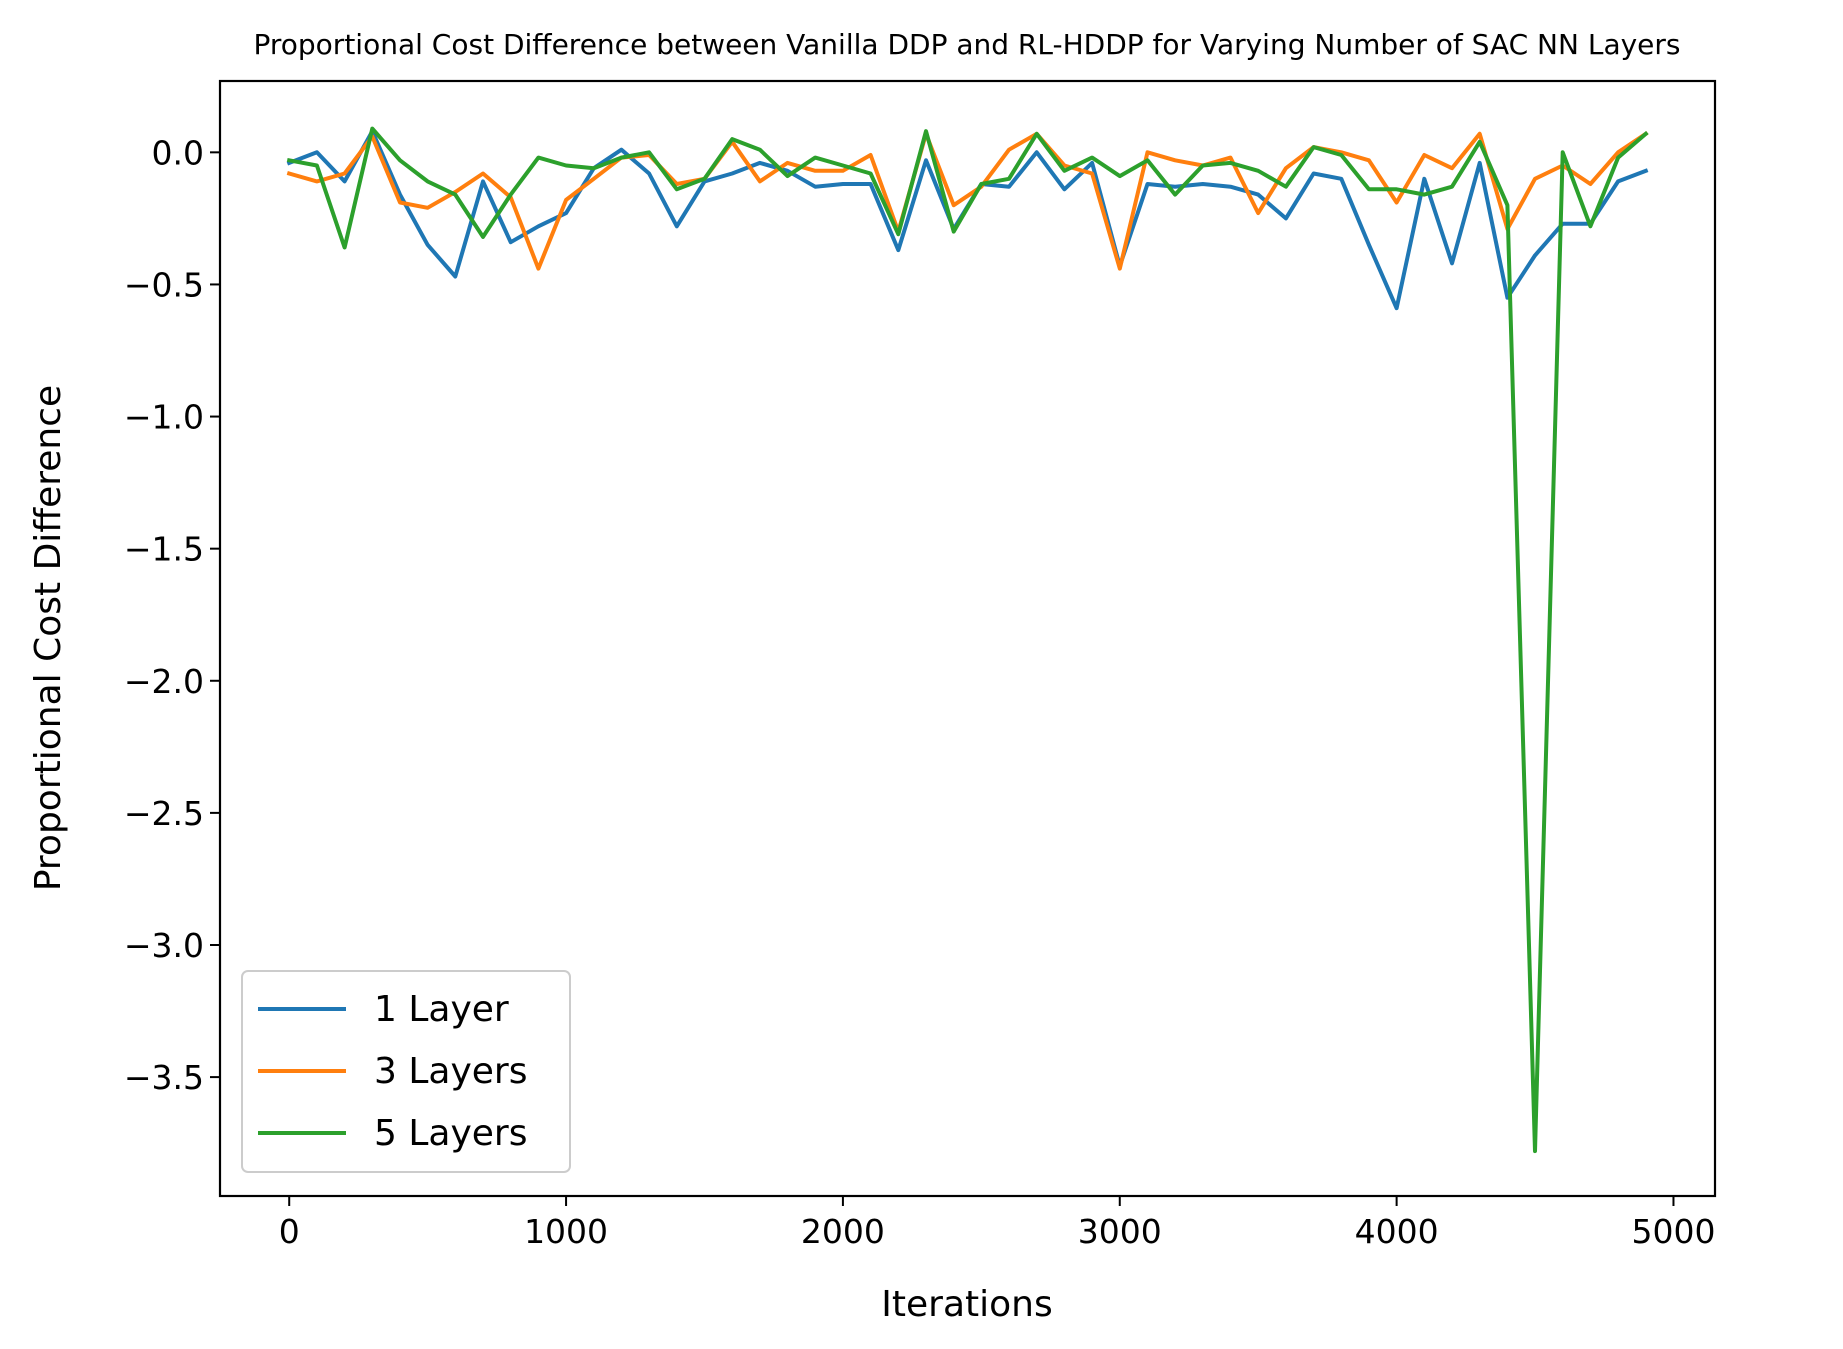 The image size is (1843, 1349). What do you see at coordinates (164, 417) in the screenshot?
I see `y-tick-label: −1.0` at bounding box center [164, 417].